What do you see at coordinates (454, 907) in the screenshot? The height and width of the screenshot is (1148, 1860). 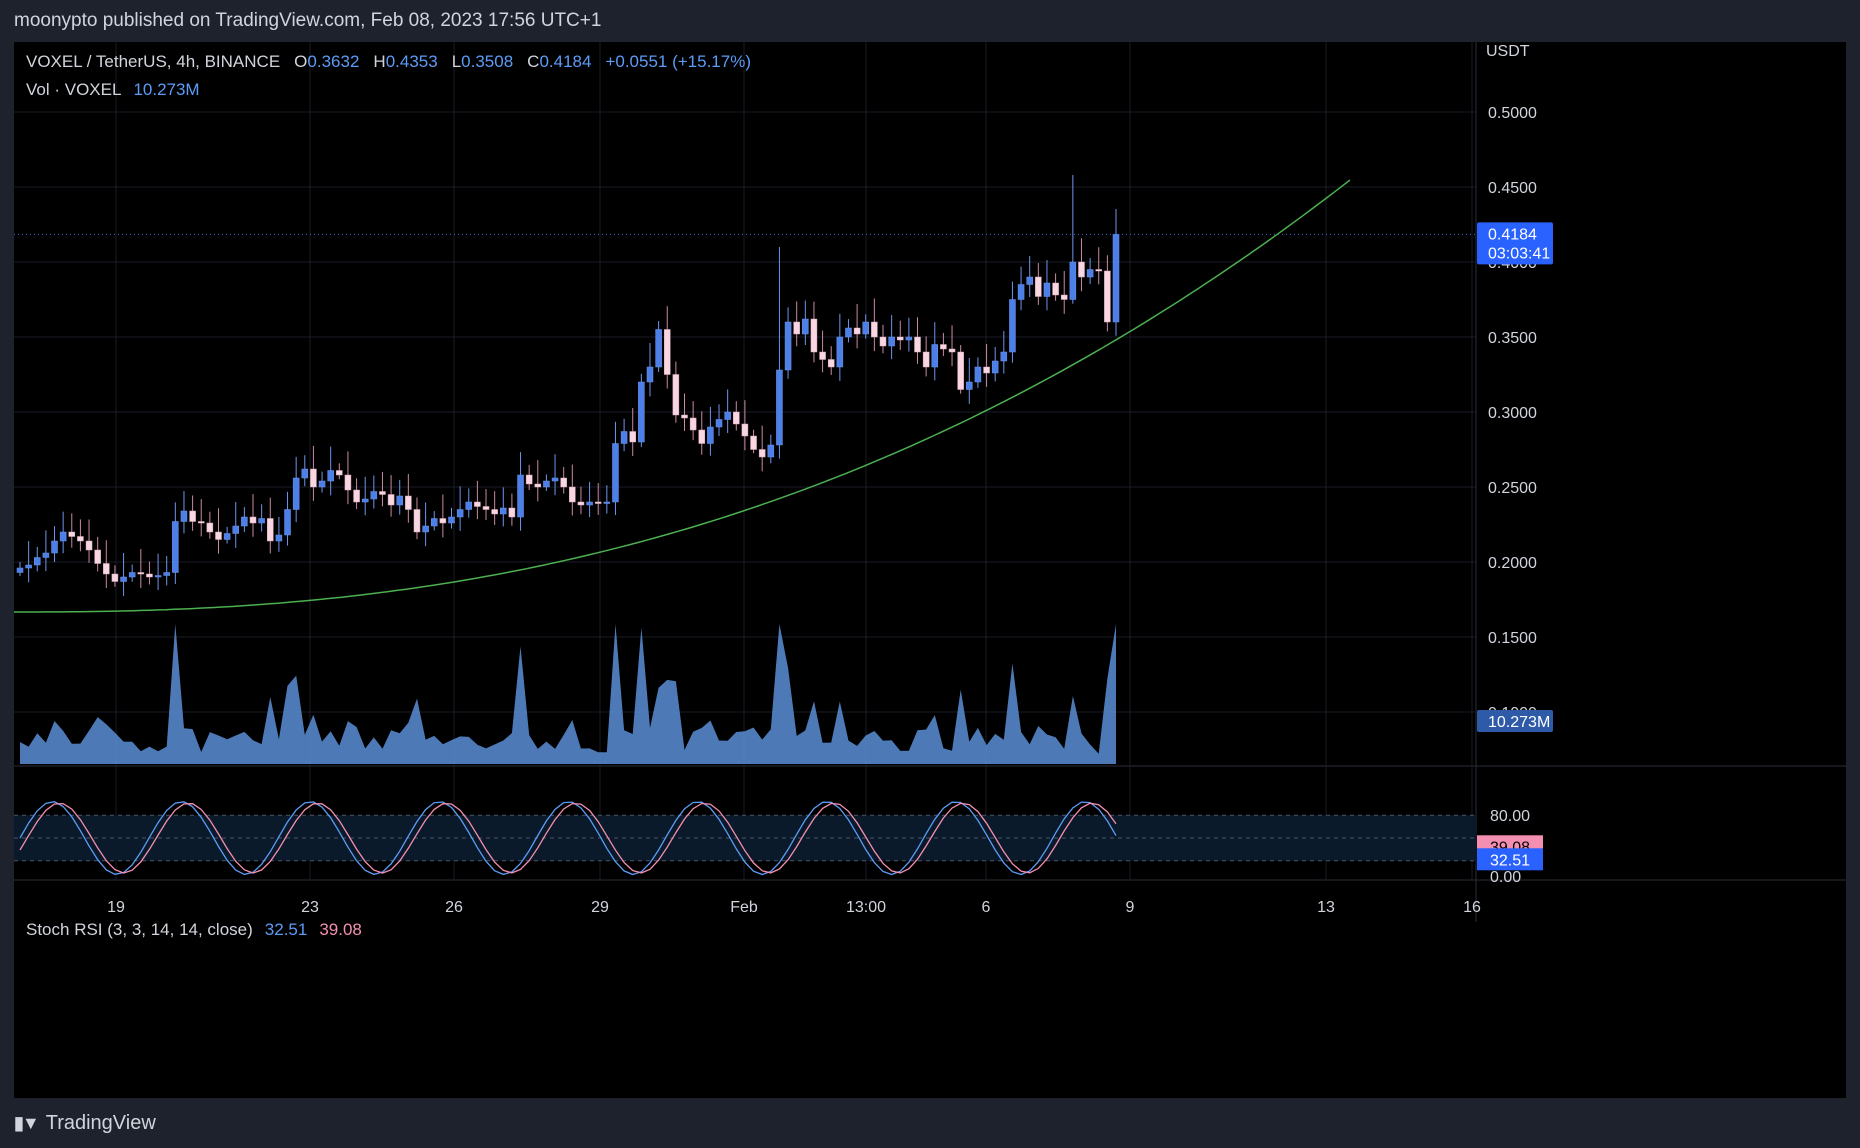 I see `time-tick-label: 26` at bounding box center [454, 907].